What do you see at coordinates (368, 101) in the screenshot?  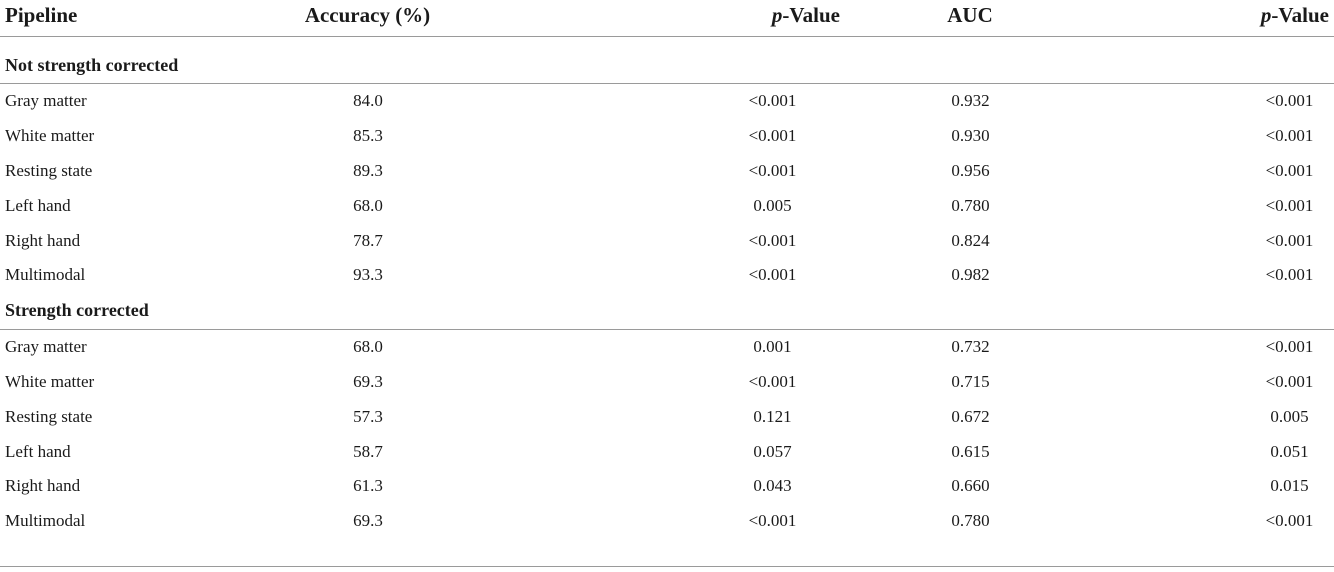 I see `cell-accuracy: 84.0` at bounding box center [368, 101].